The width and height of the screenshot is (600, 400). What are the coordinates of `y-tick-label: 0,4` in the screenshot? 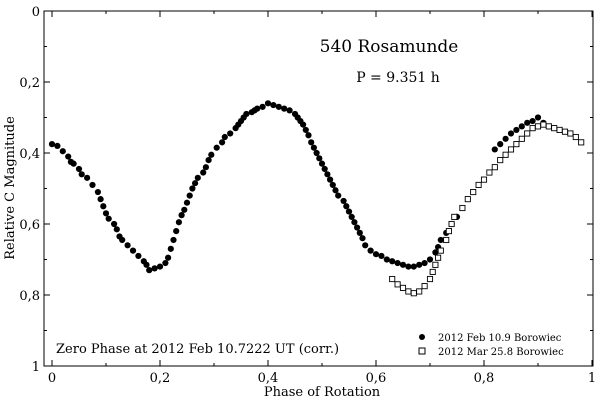 It's located at (29, 154).